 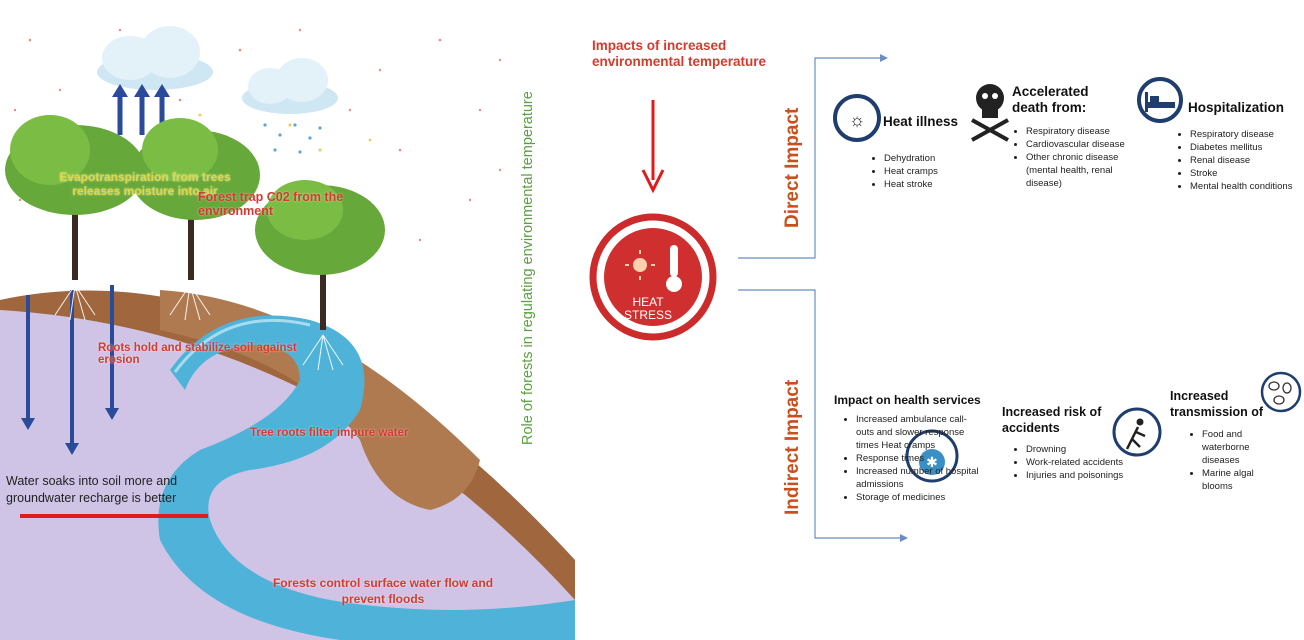 I want to click on heat-illness-list: Dehydration Heat cramps Heat stroke, so click(x=932, y=171).